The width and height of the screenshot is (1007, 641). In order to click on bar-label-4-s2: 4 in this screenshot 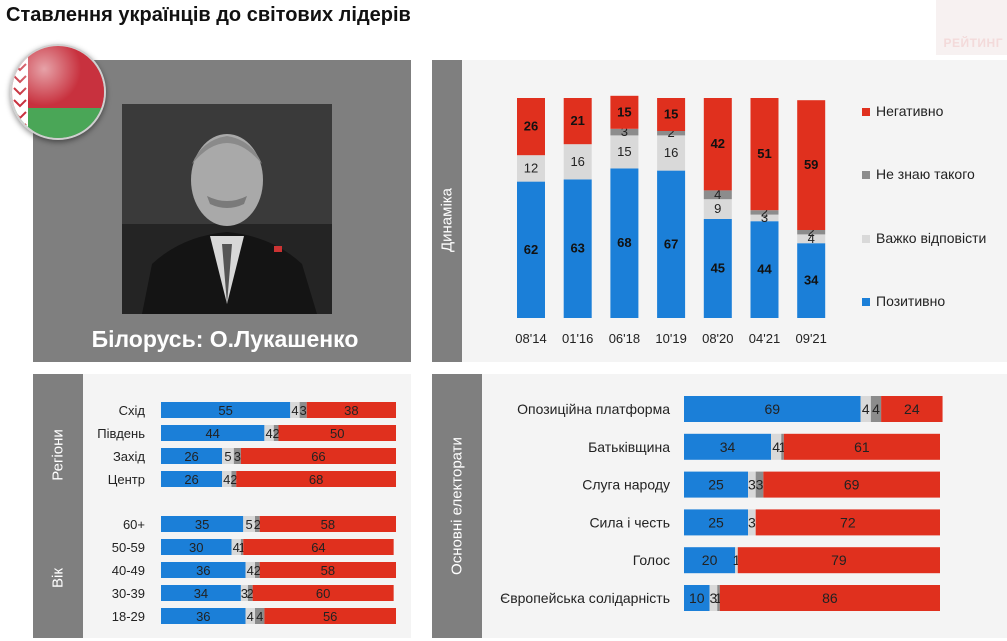, I will do `click(717, 194)`.